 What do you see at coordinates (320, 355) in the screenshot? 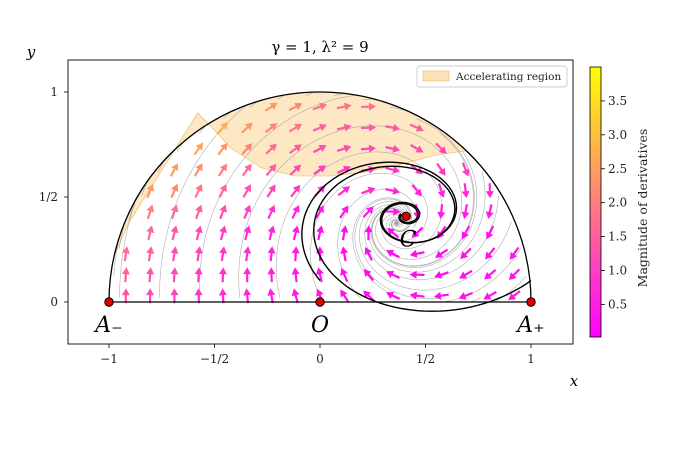
I see `x-tick: 0` at bounding box center [320, 355].